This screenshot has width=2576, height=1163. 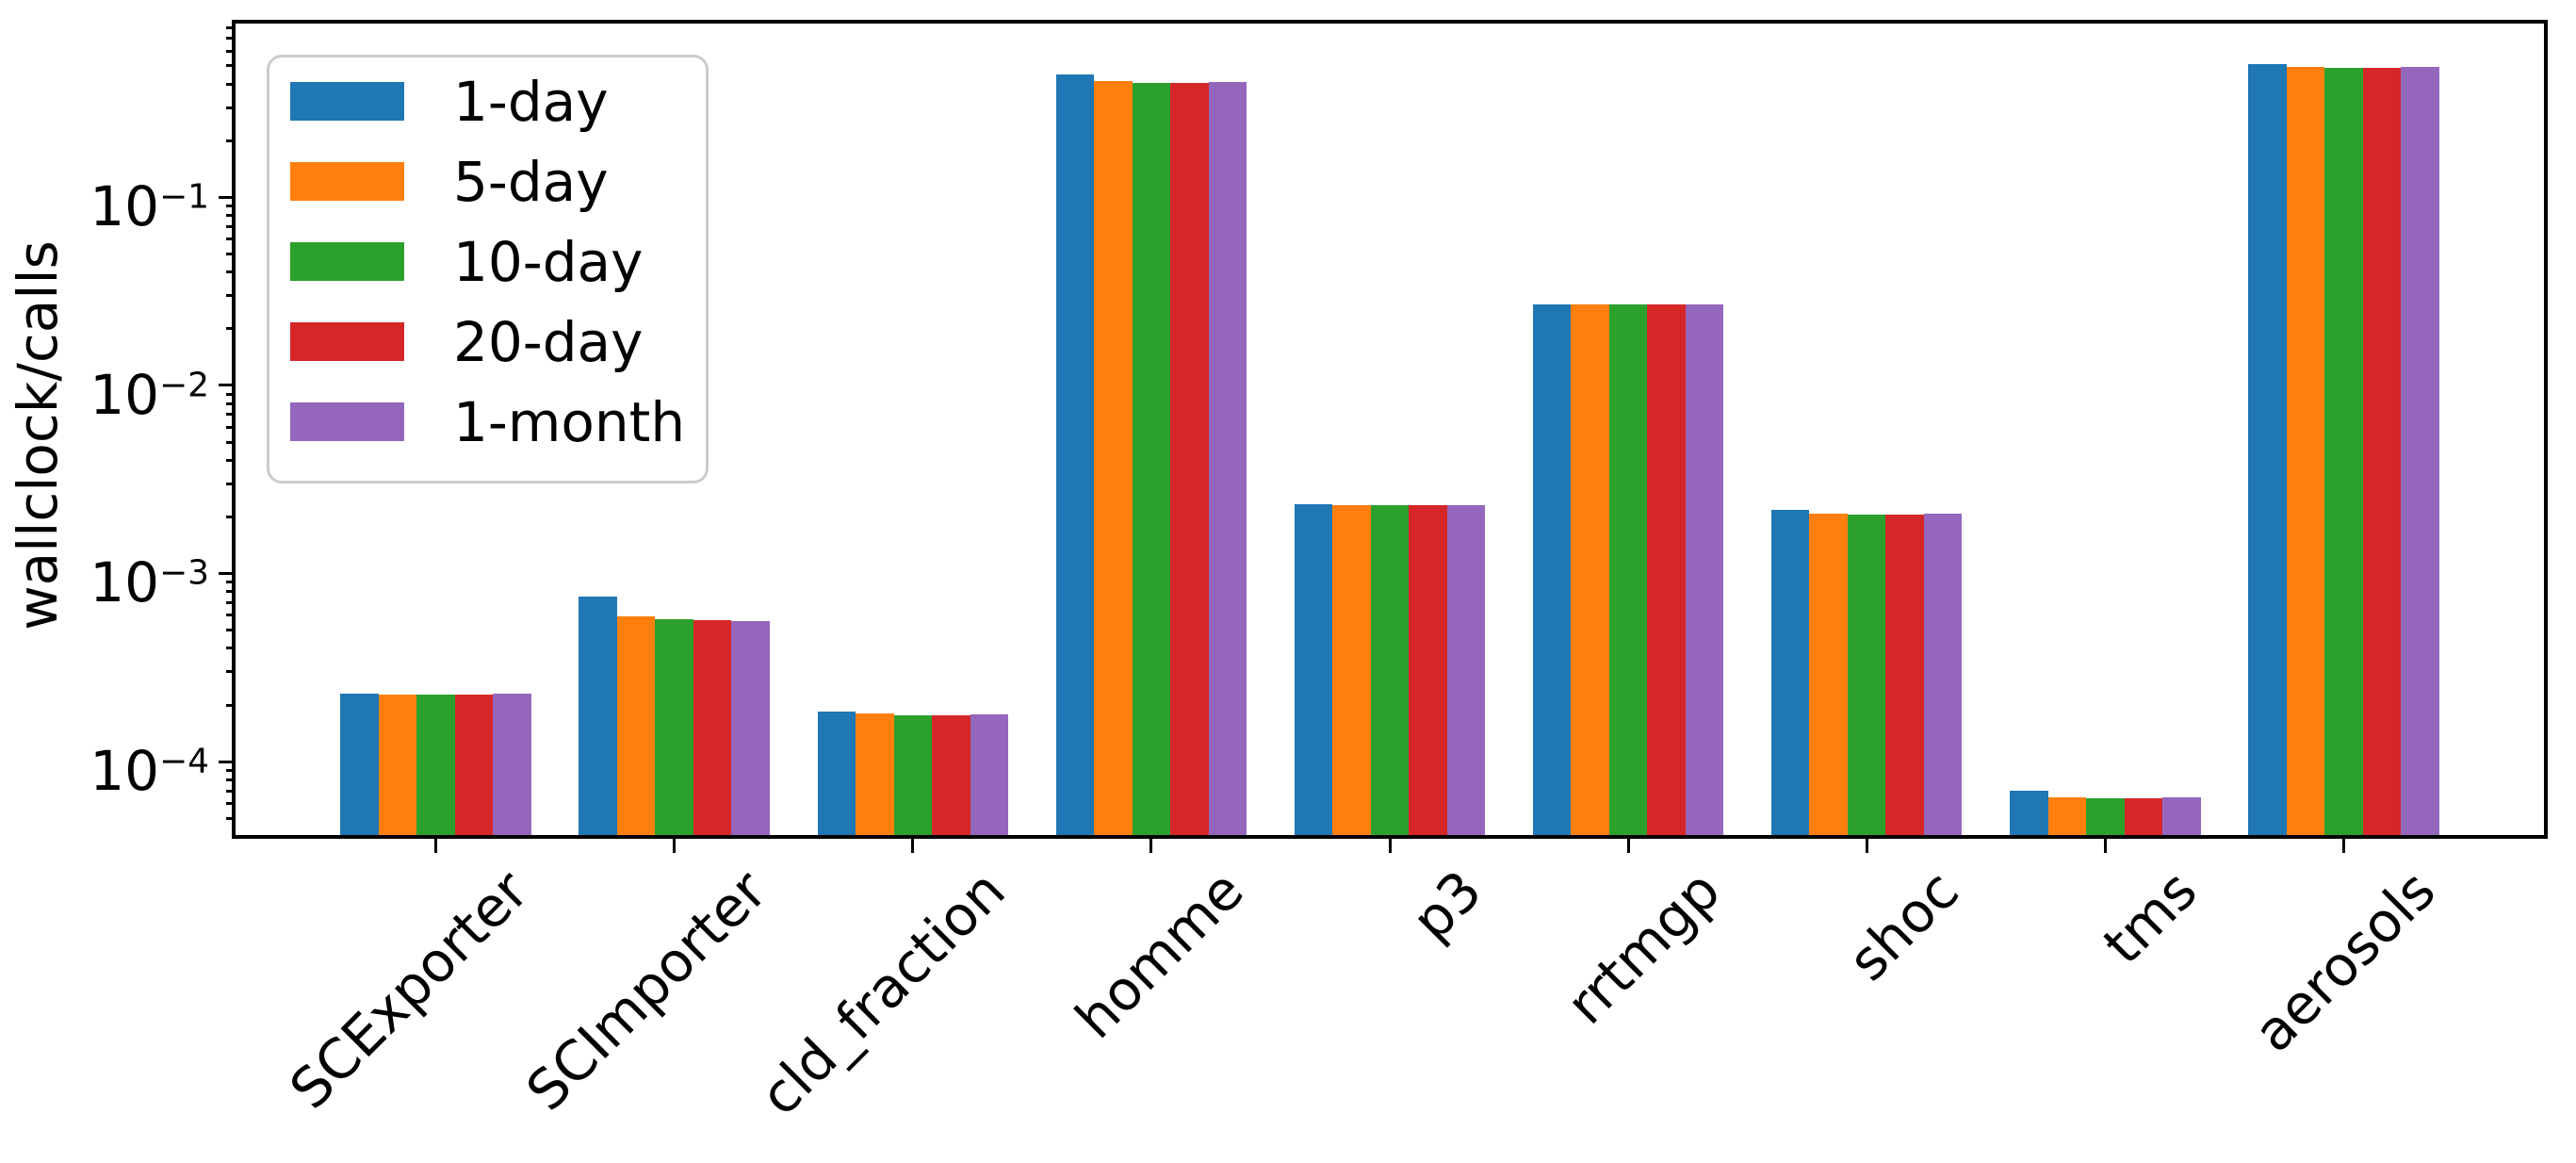 What do you see at coordinates (149, 394) in the screenshot?
I see `y-tick-label-10e−2: 10⁻²` at bounding box center [149, 394].